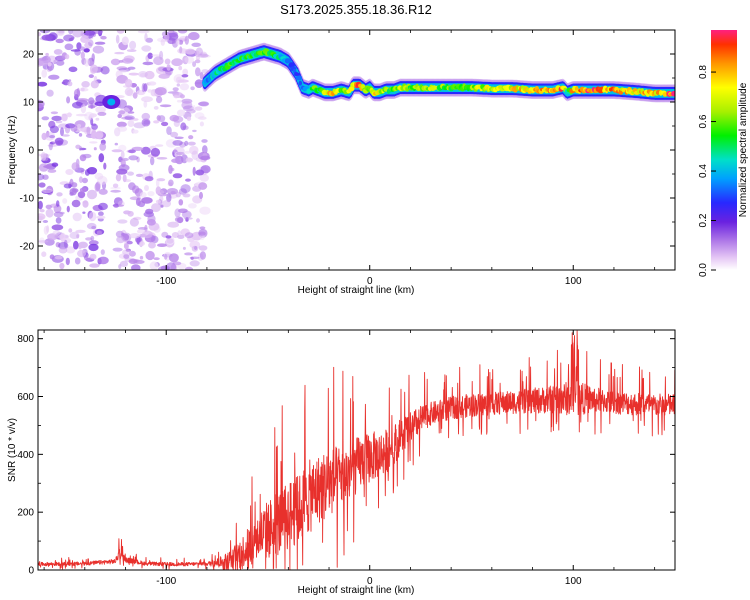 This screenshot has height=600, width=750. Describe the element at coordinates (703, 72) in the screenshot. I see `colorbar-tick-label: 0.8` at that location.